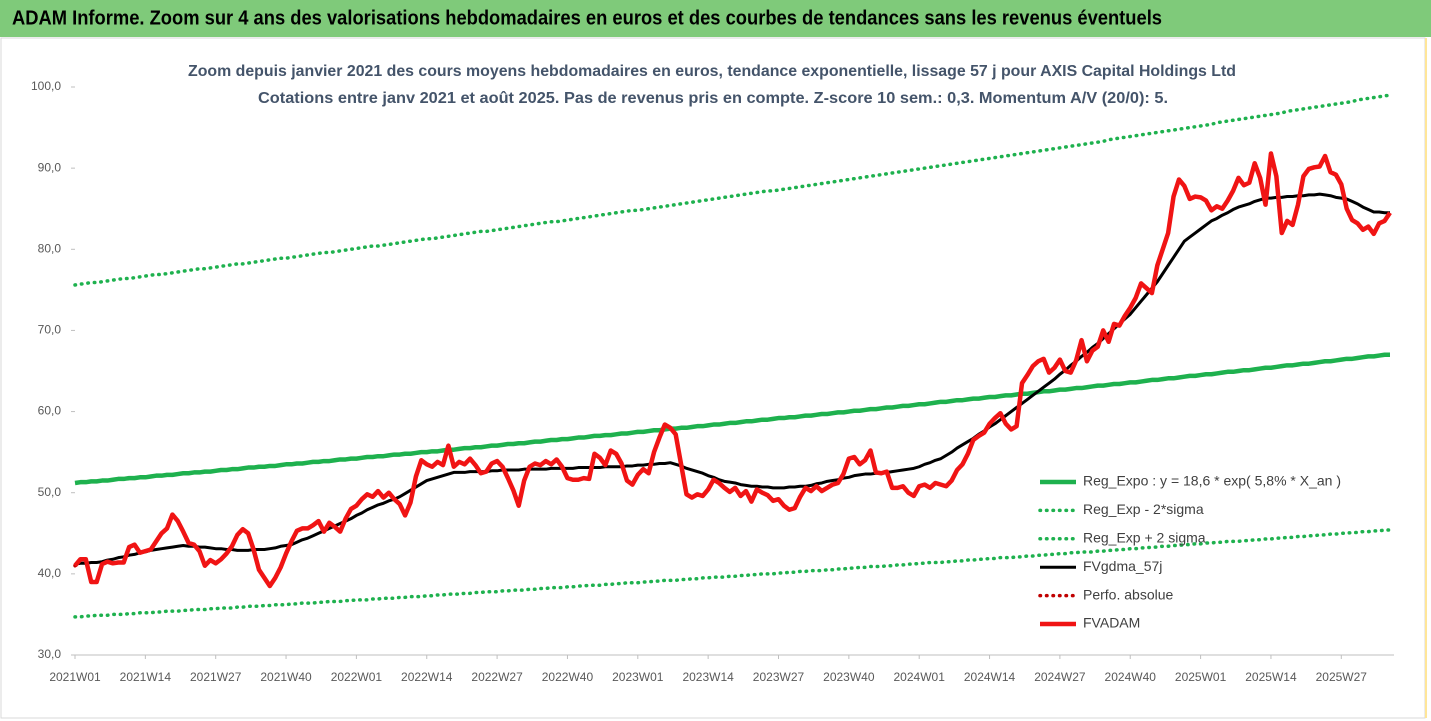 The width and height of the screenshot is (1431, 721). What do you see at coordinates (286, 677) in the screenshot?
I see `x-tick-label: 2021W40` at bounding box center [286, 677].